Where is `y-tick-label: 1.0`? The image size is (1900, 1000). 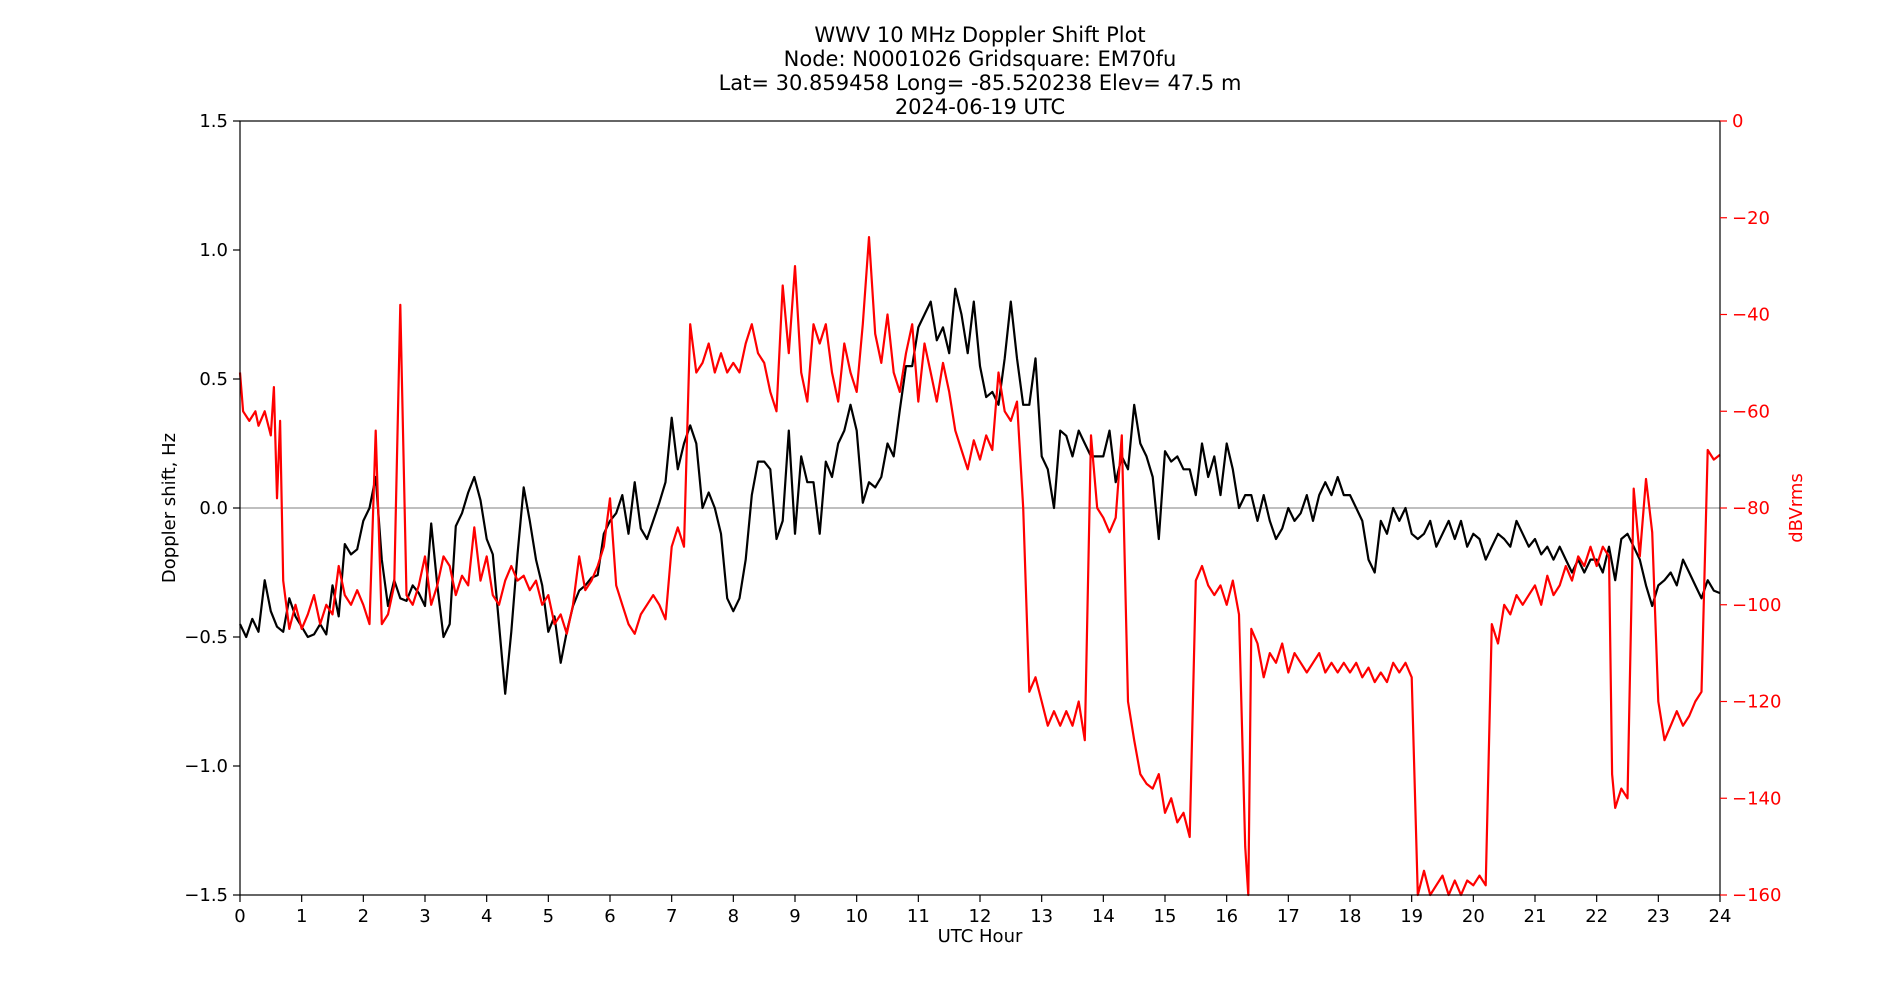
y-tick-label: 1.0 is located at coordinates (213, 250).